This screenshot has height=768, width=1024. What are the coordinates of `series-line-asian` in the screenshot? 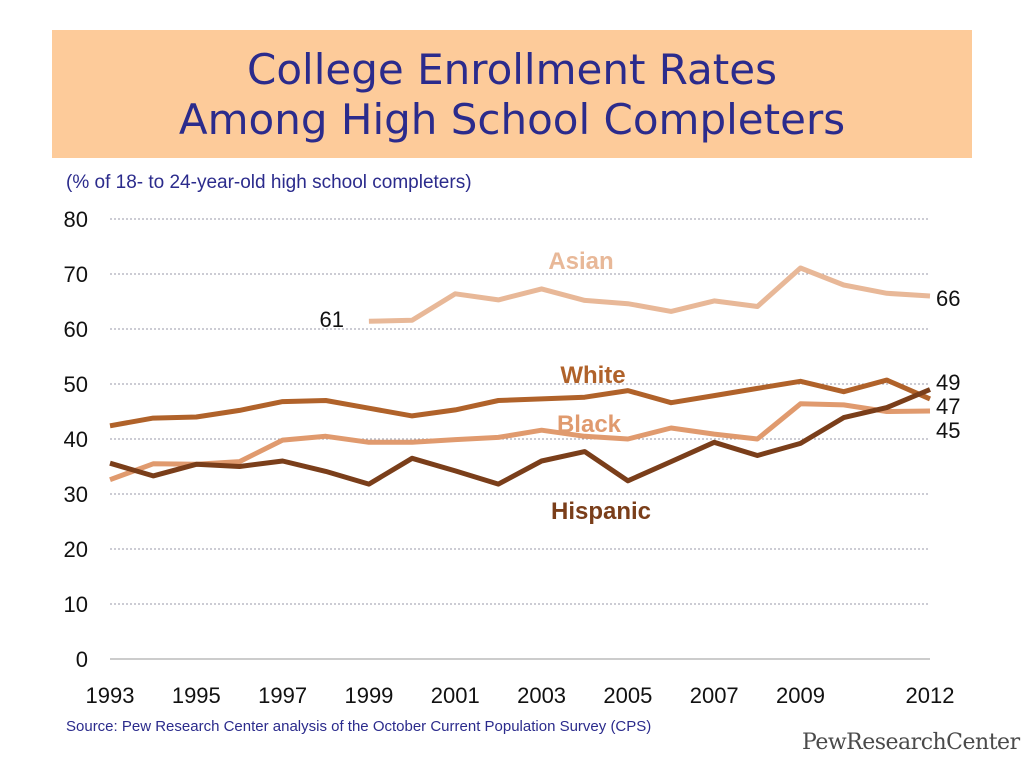 It's located at (649, 294).